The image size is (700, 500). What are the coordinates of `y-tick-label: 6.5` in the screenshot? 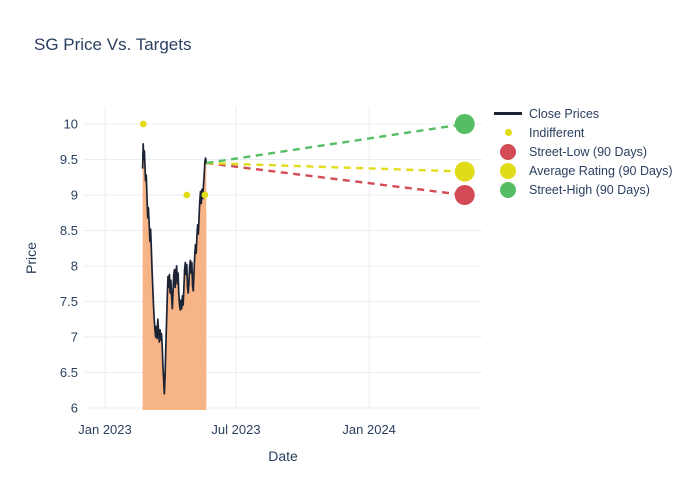 It's located at (69, 372).